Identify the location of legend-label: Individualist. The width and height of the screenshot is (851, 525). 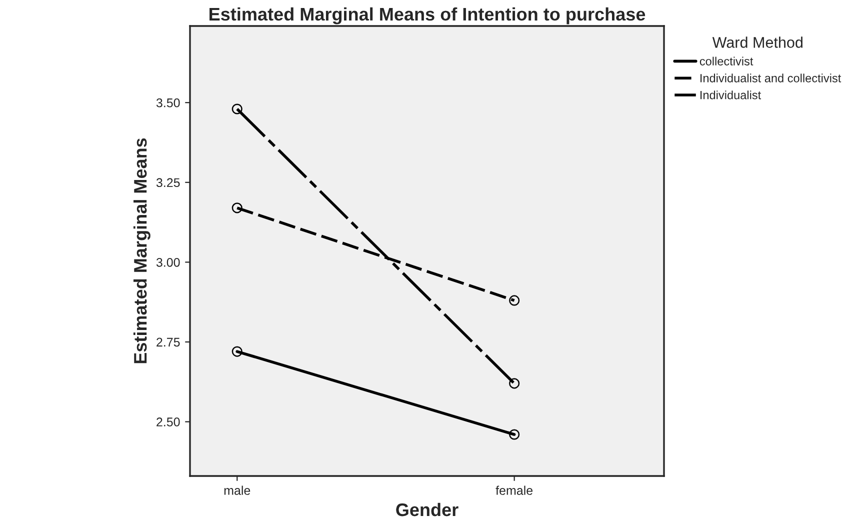
(731, 95).